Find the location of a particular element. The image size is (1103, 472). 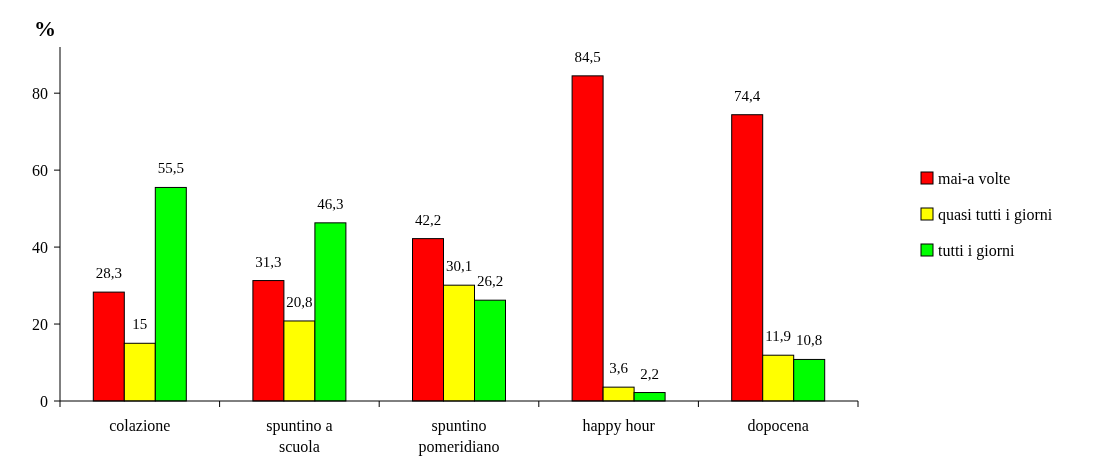

x-tick-label: colazione is located at coordinates (140, 425).